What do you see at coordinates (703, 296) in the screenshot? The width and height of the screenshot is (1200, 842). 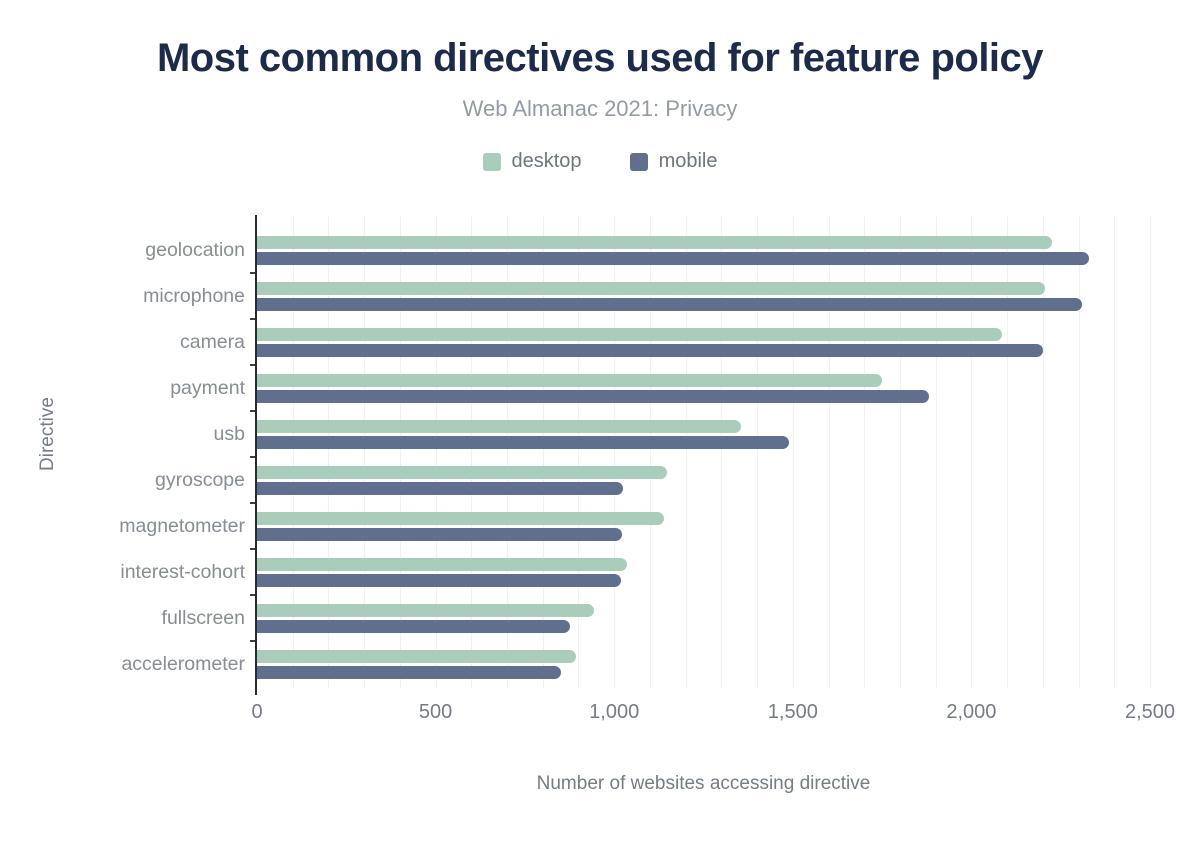 I see `bar-row-microphone` at bounding box center [703, 296].